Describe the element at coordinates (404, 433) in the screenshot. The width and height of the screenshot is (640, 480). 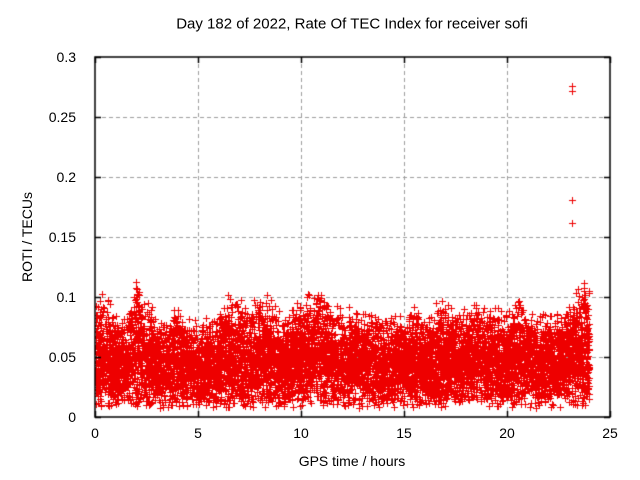
I see `x-tick-label: 15` at that location.